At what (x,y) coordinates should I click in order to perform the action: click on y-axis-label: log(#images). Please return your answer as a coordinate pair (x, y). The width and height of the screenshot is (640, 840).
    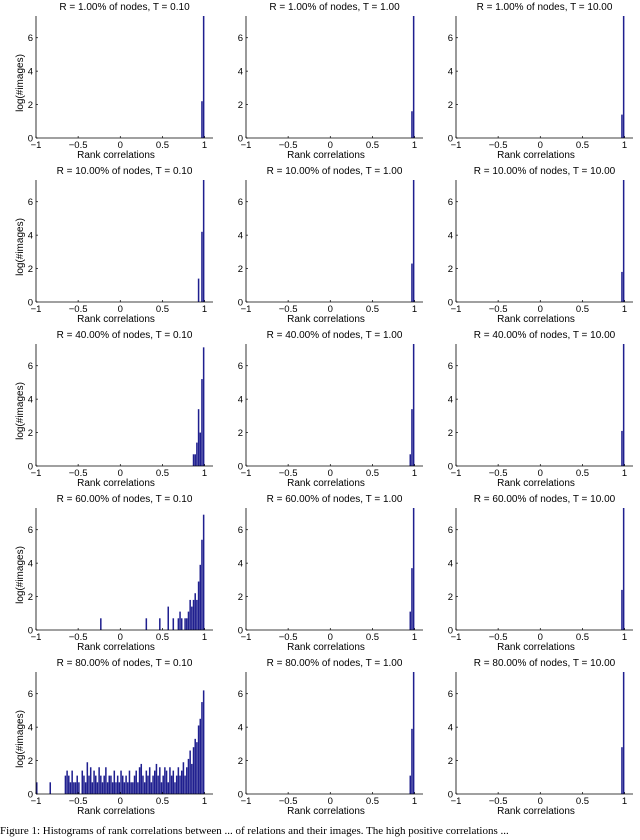
    Looking at the image, I should click on (20, 575).